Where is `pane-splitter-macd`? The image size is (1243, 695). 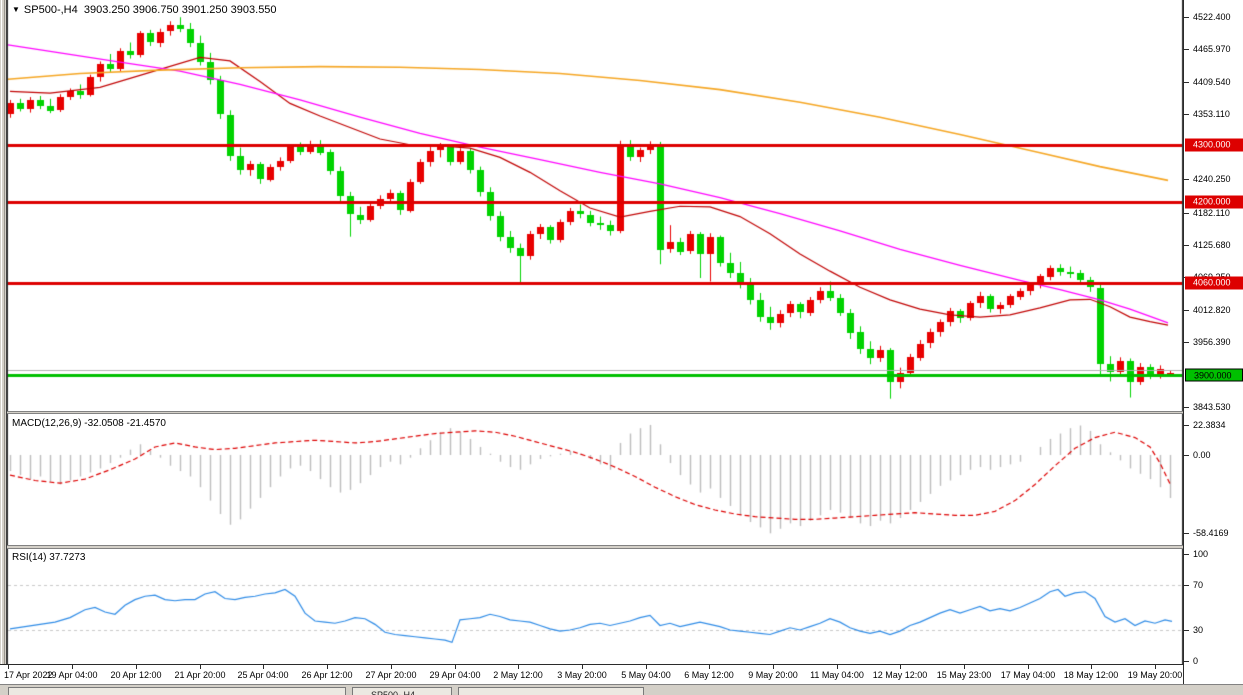 pane-splitter-macd is located at coordinates (621, 412).